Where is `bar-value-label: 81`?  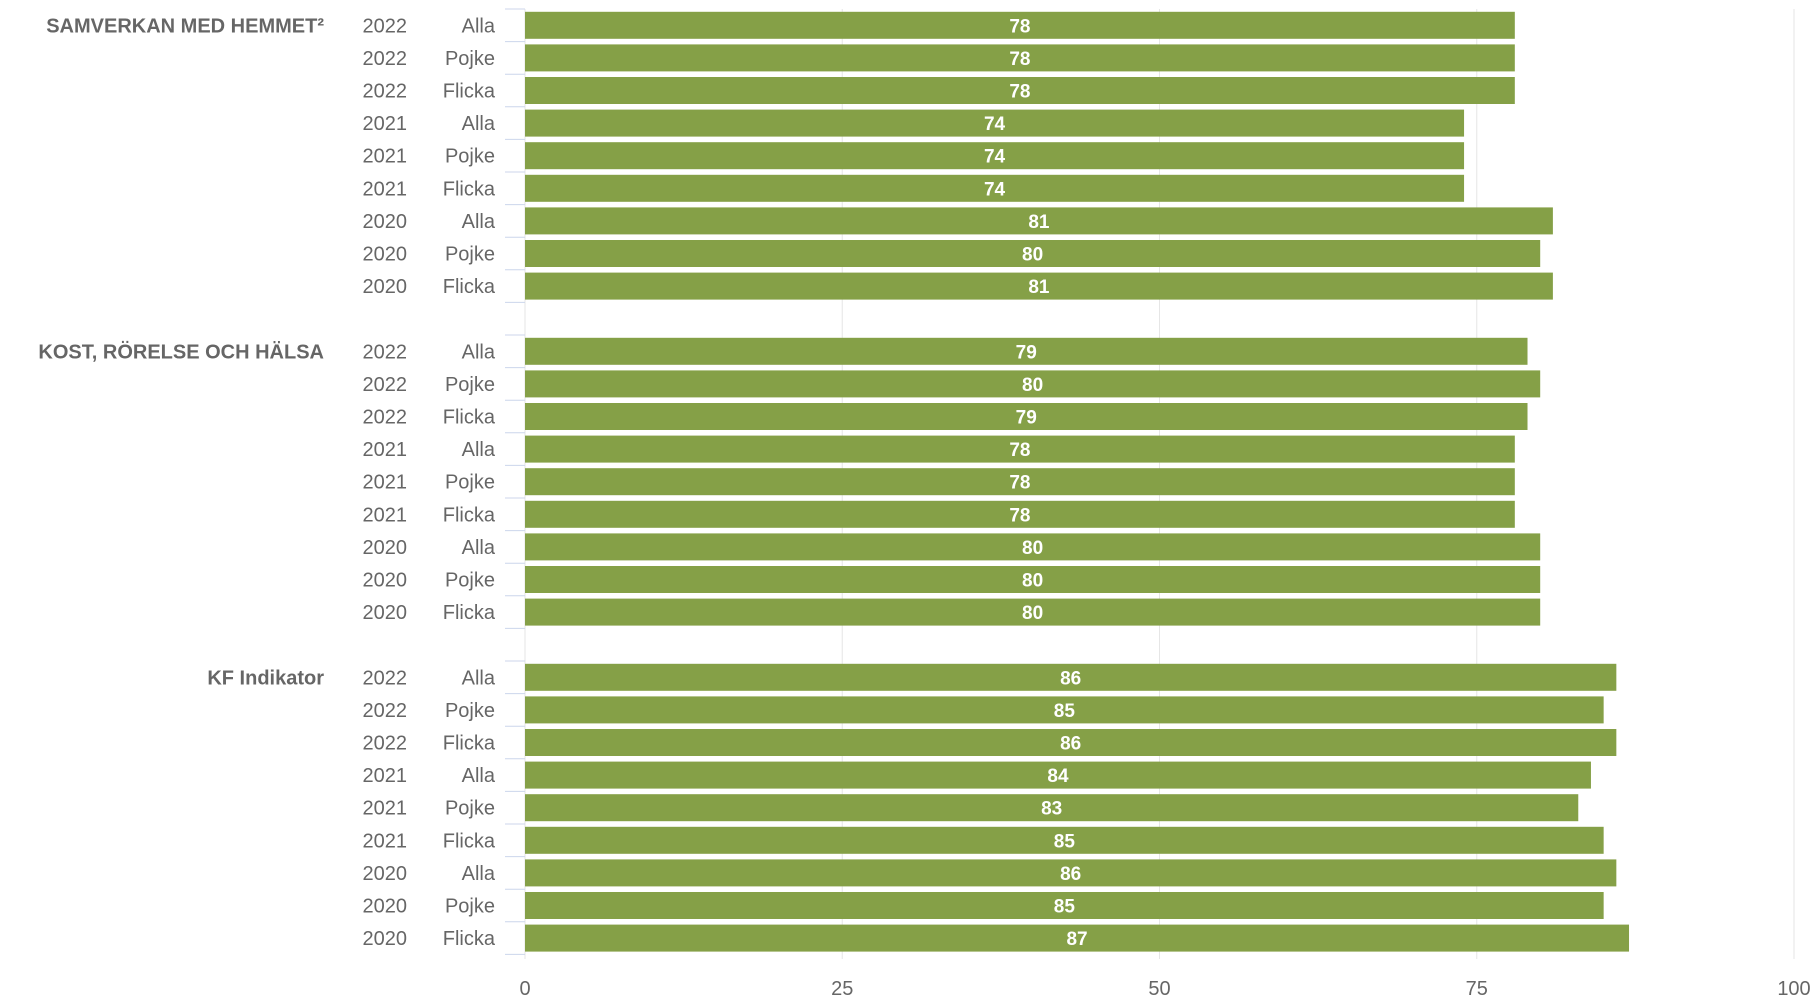 bar-value-label: 81 is located at coordinates (1039, 287).